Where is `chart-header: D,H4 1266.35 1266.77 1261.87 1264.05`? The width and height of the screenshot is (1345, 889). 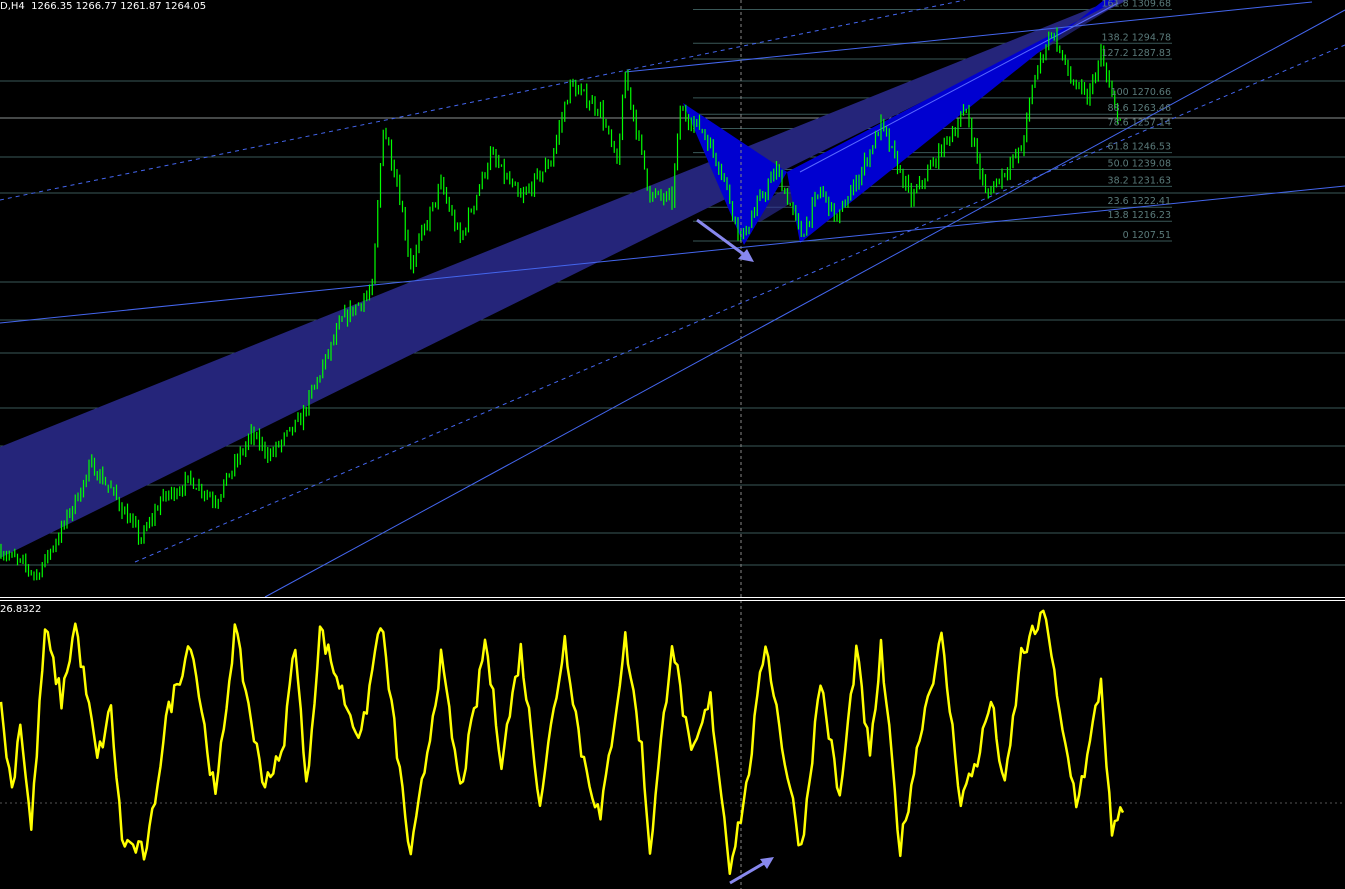
chart-header: D,H4 1266.35 1266.77 1261.87 1264.05 is located at coordinates (103, 6).